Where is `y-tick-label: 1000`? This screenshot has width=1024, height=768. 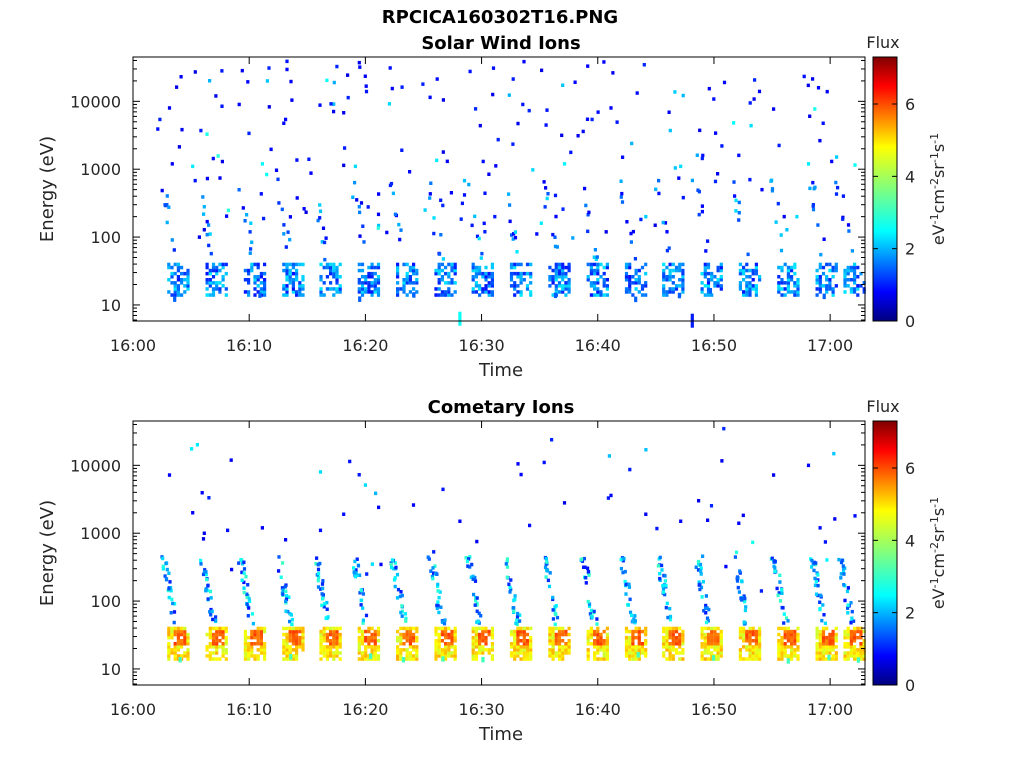 y-tick-label: 1000 is located at coordinates (100, 169).